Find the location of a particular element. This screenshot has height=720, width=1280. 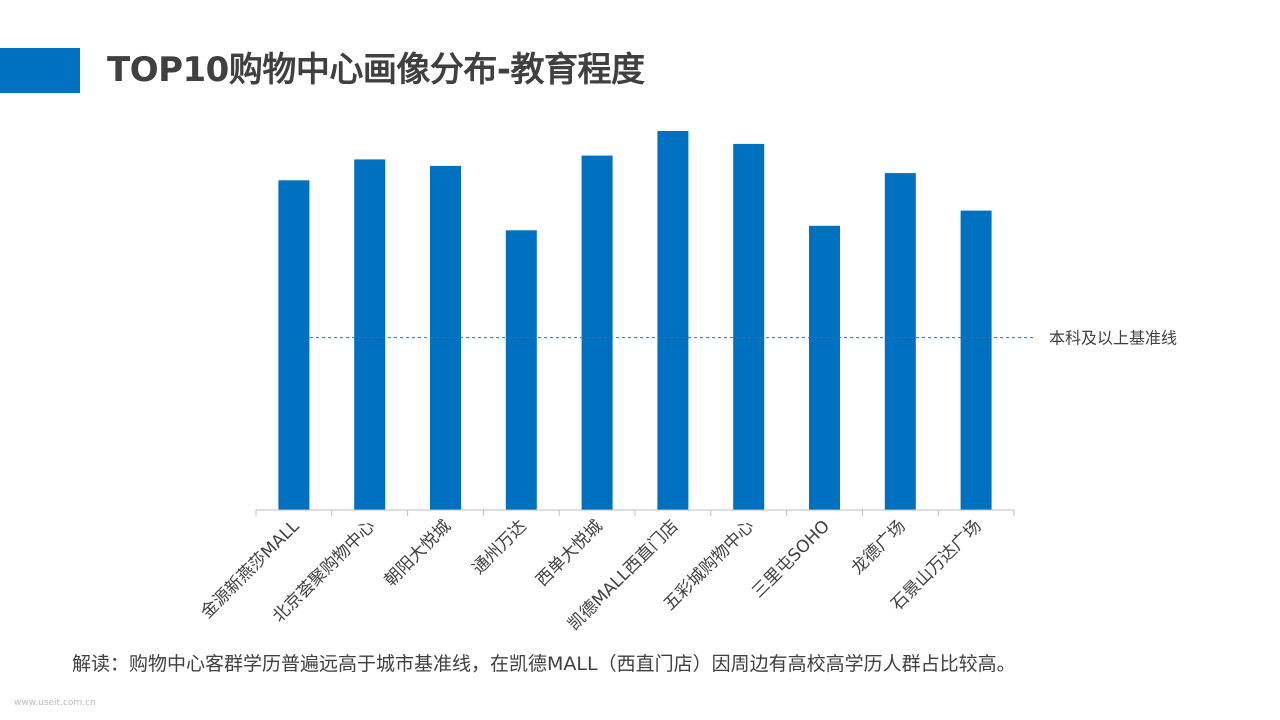

x-tick-label: 朝阳大悦城 is located at coordinates (418, 553).